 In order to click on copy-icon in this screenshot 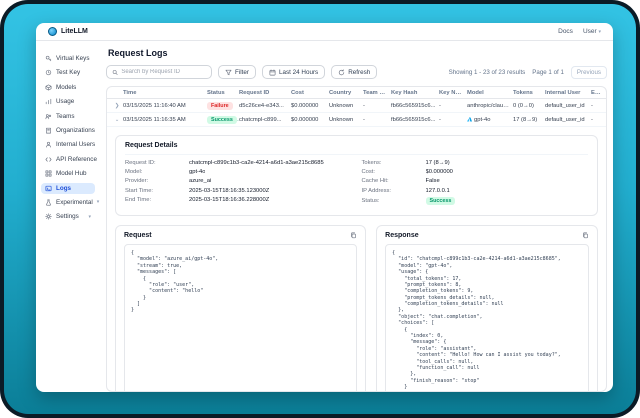, I will do `click(354, 235)`.